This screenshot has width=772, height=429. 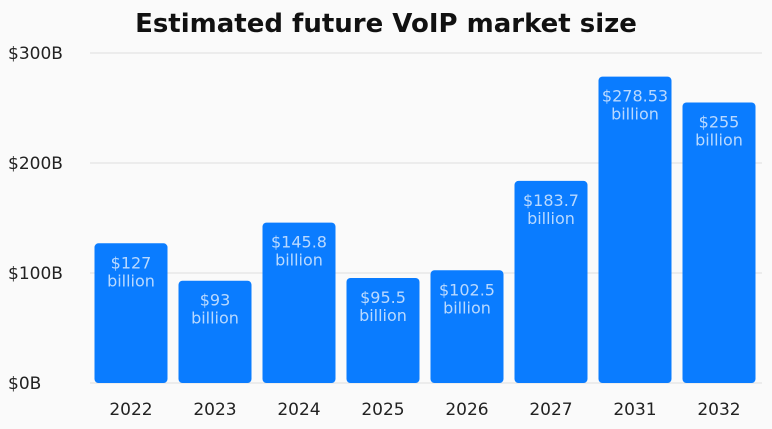 I want to click on data-label: $127, so click(x=131, y=262).